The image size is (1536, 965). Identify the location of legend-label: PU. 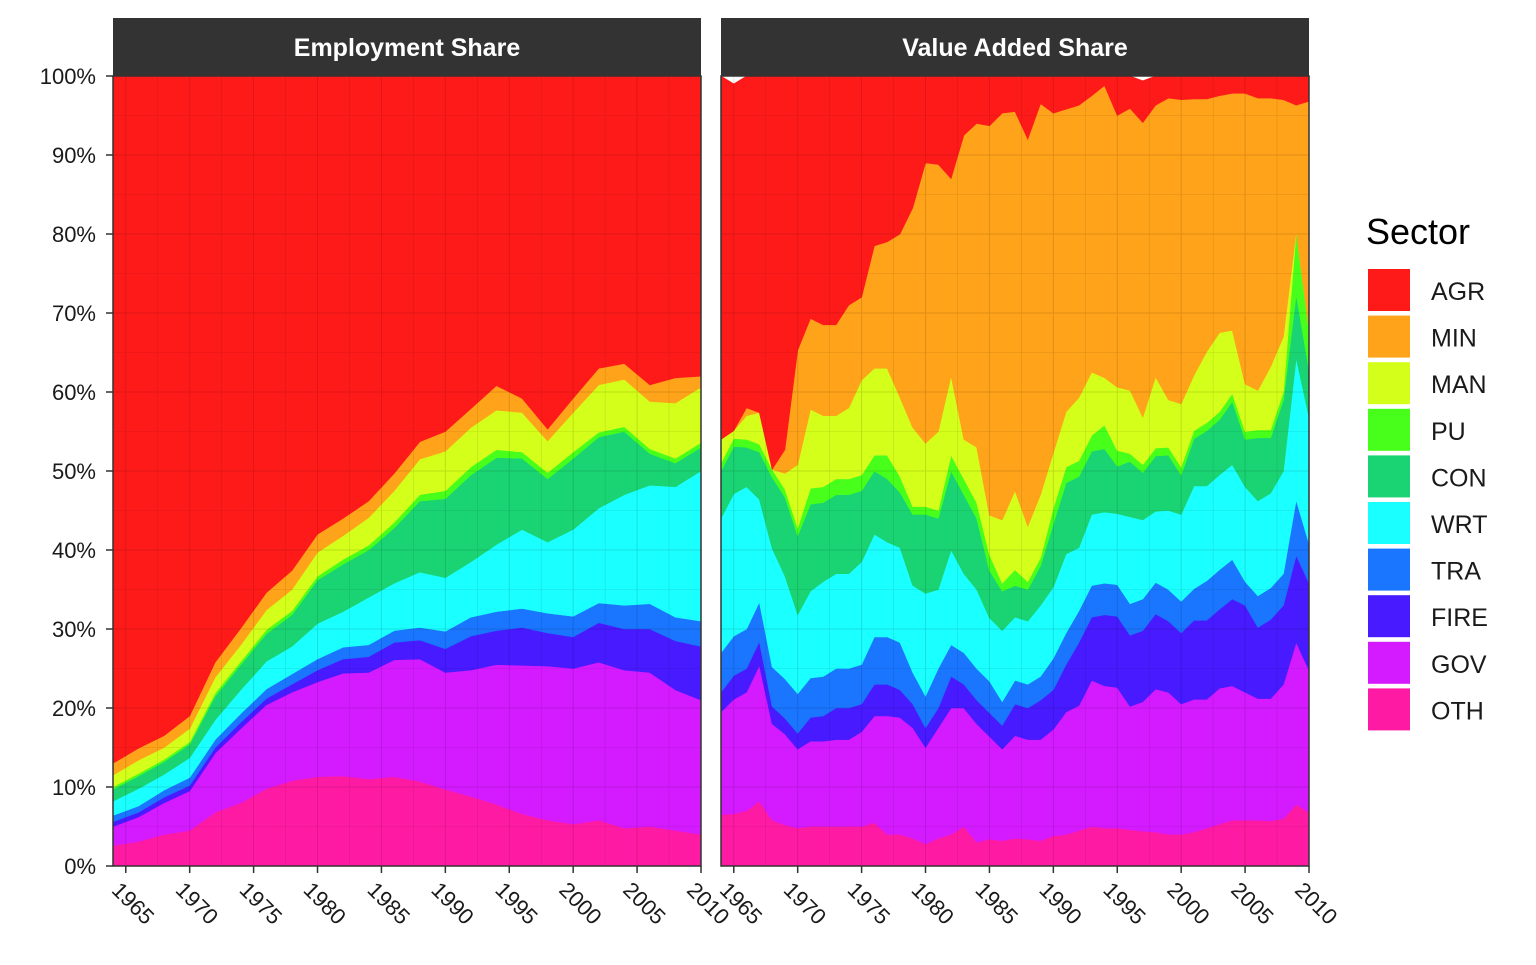
(1448, 432).